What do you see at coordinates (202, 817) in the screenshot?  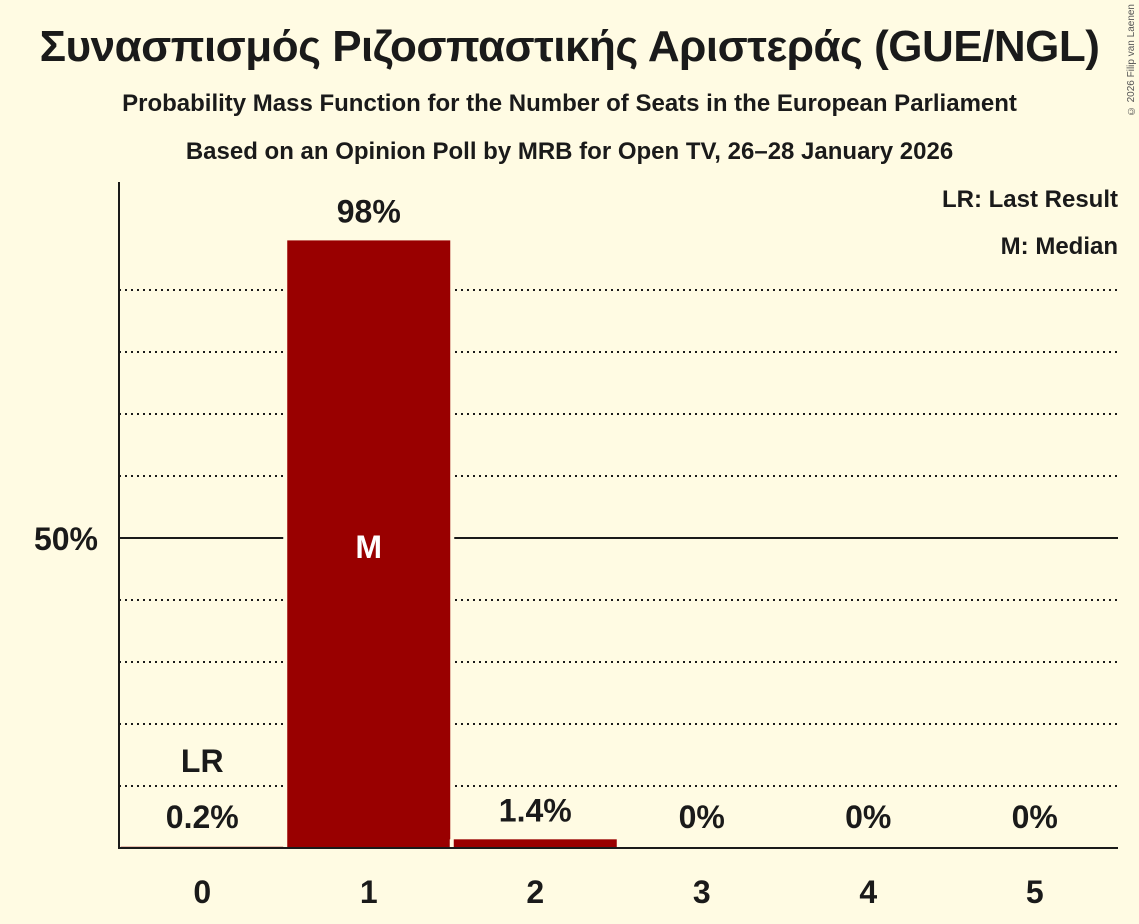 I see `value-label: 0.2%` at bounding box center [202, 817].